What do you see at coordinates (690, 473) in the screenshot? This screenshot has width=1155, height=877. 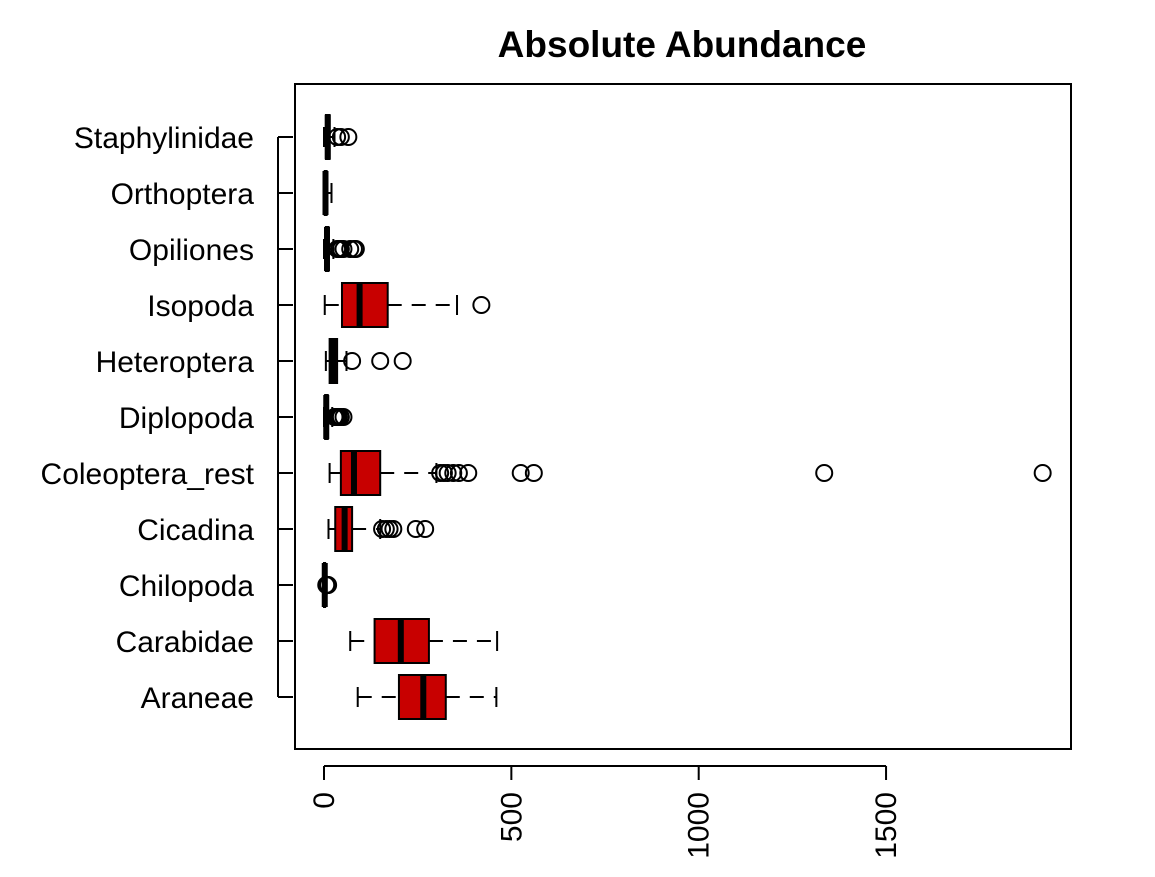 I see `box-group-coleoptera_rest` at bounding box center [690, 473].